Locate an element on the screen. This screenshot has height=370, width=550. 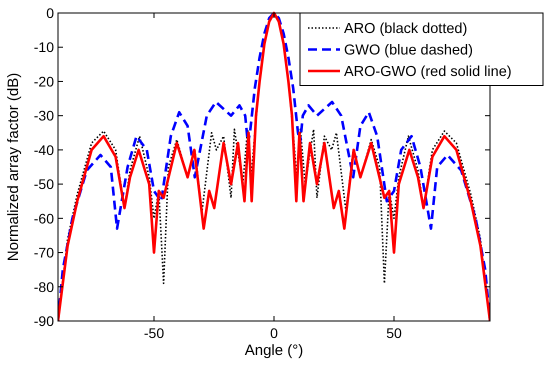
y-tick-label: -30 is located at coordinates (44, 116).